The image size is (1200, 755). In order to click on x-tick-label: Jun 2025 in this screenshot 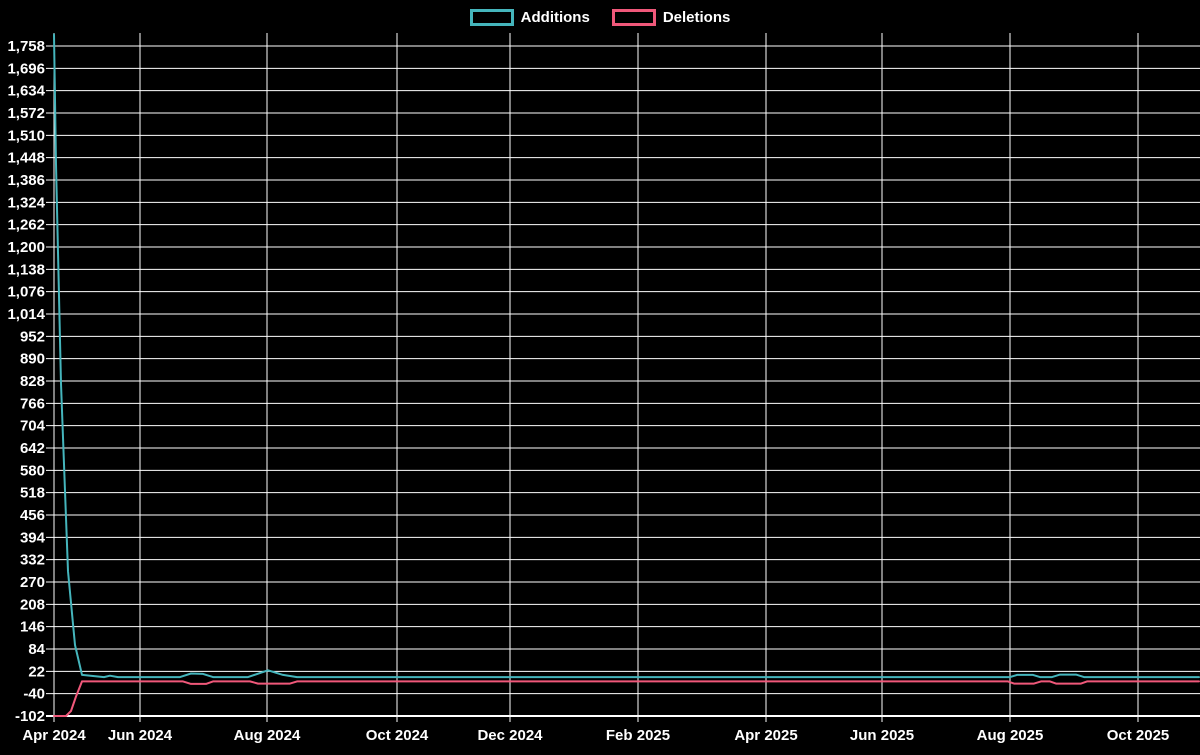, I will do `click(882, 735)`.